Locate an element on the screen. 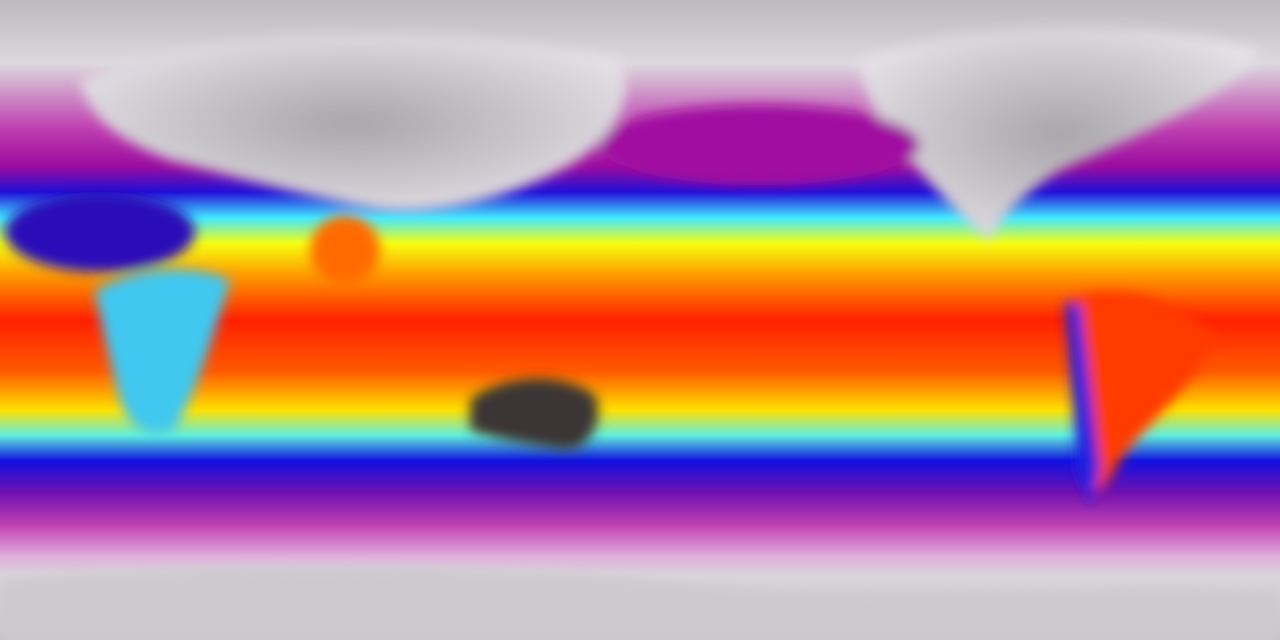 The height and width of the screenshot is (640, 1280). landmass-eurasia is located at coordinates (353, 123).